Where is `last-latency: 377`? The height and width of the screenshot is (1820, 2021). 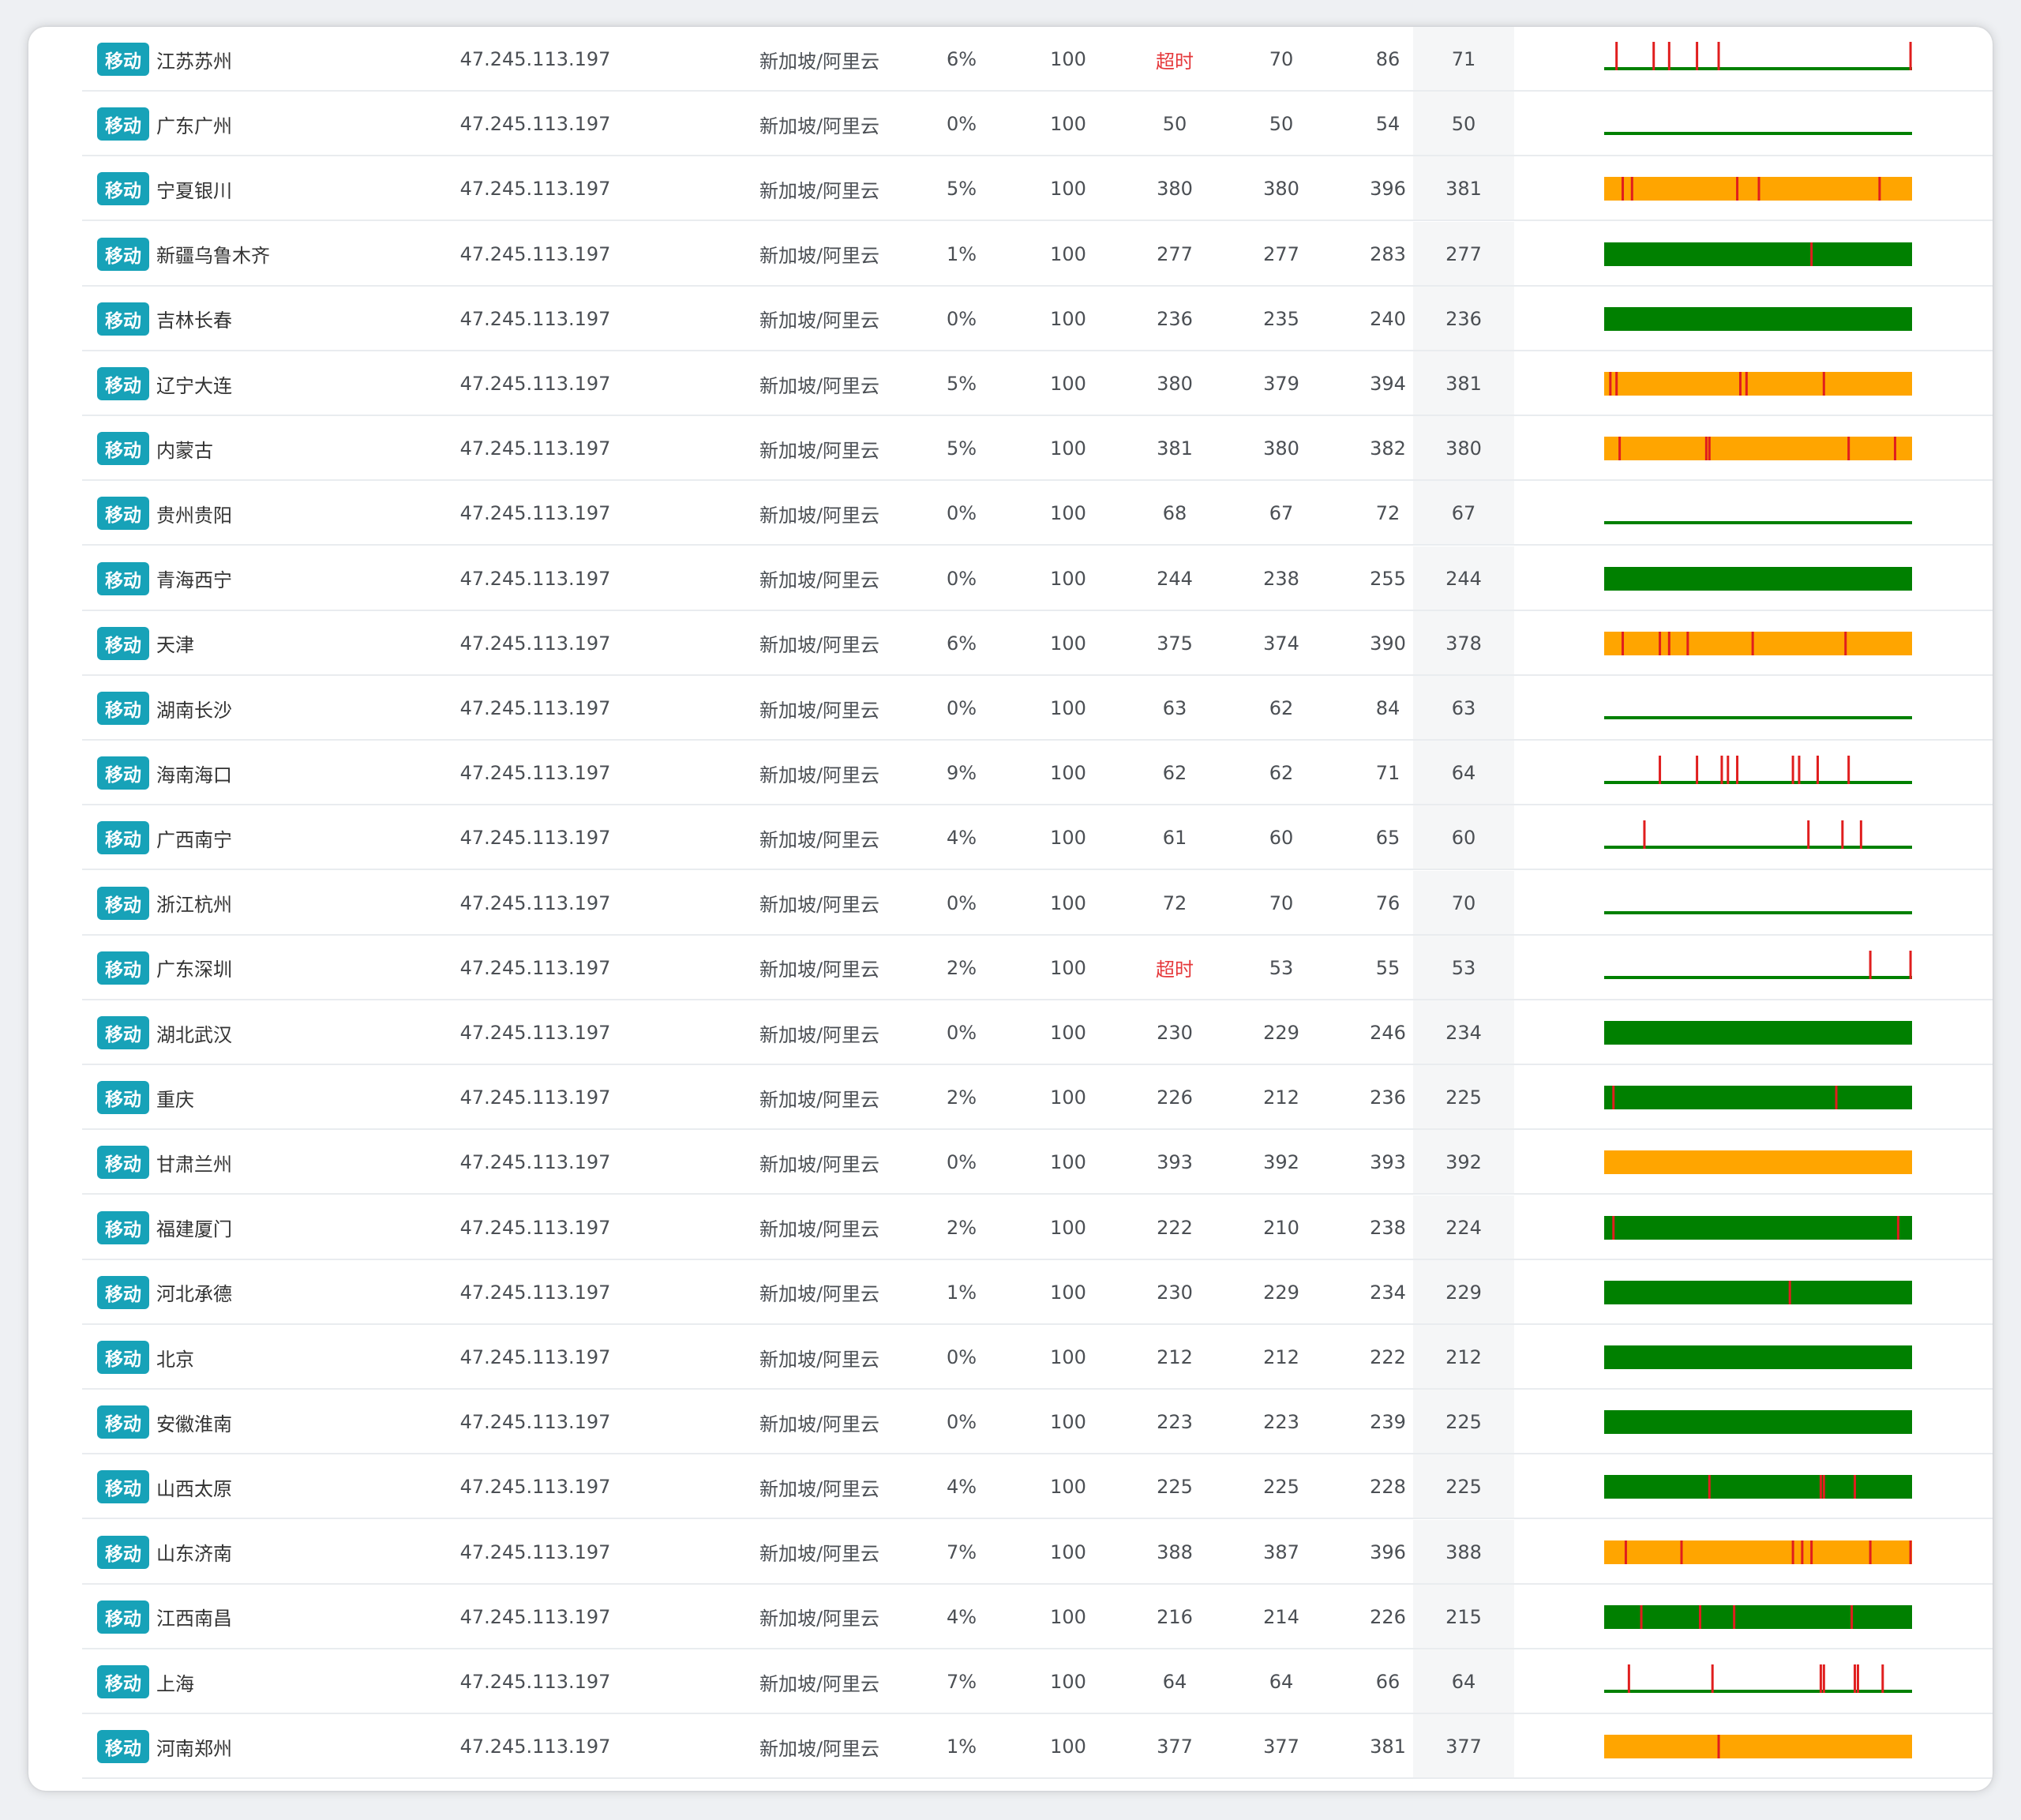
last-latency: 377 is located at coordinates (1175, 1747).